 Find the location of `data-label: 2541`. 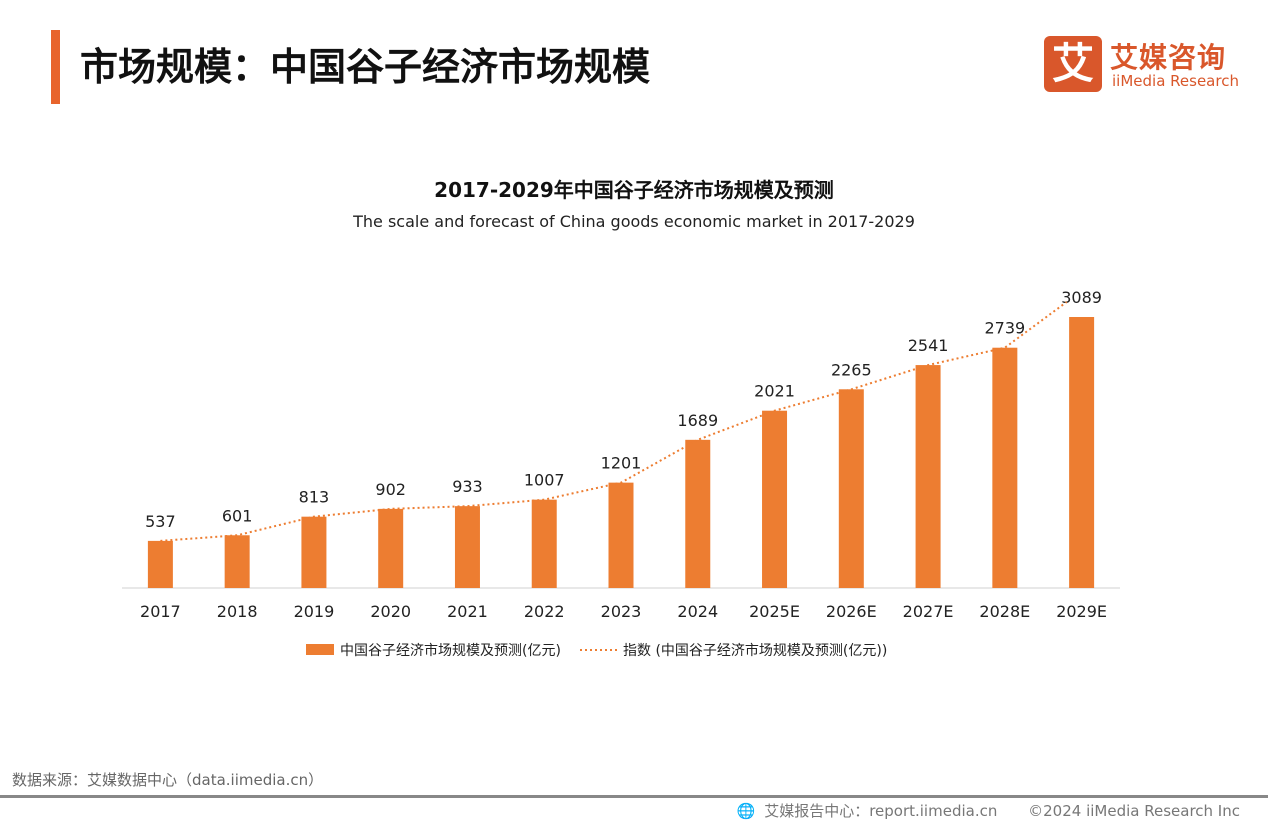

data-label: 2541 is located at coordinates (928, 345).